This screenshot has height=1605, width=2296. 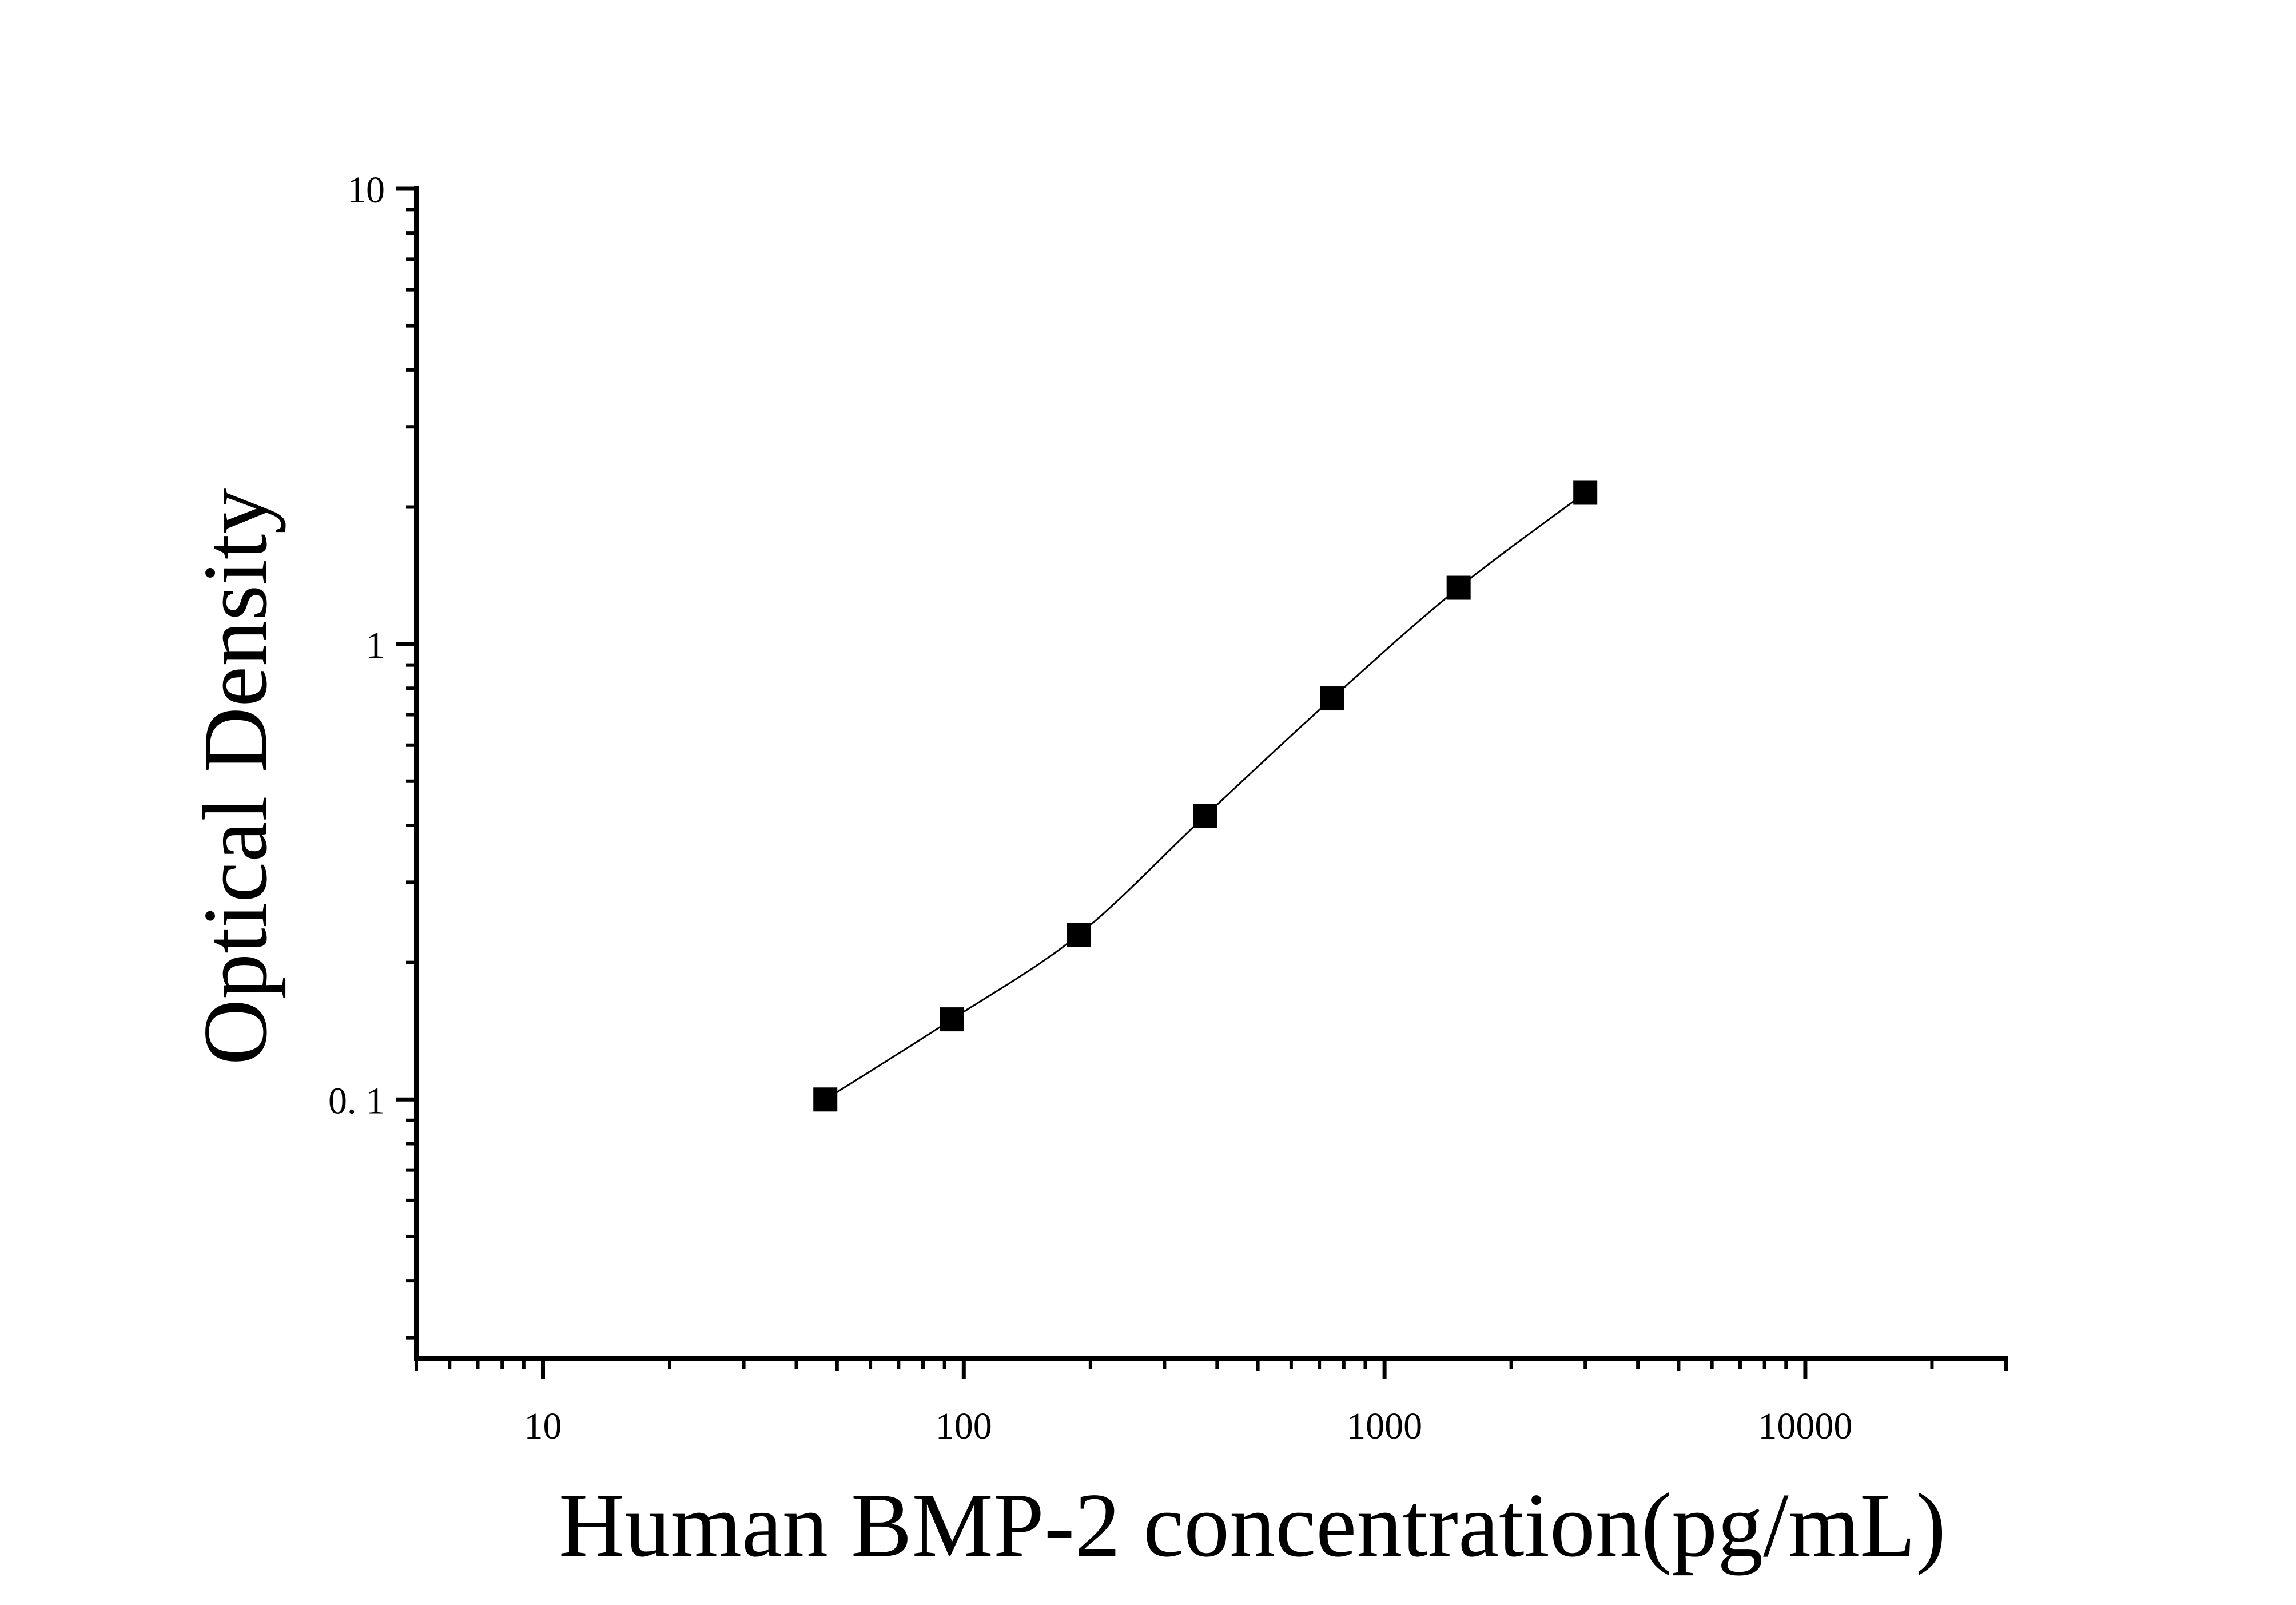 What do you see at coordinates (1253, 1525) in the screenshot?
I see `x-axis-title: Human BMP-2 concentration(pg/mL)` at bounding box center [1253, 1525].